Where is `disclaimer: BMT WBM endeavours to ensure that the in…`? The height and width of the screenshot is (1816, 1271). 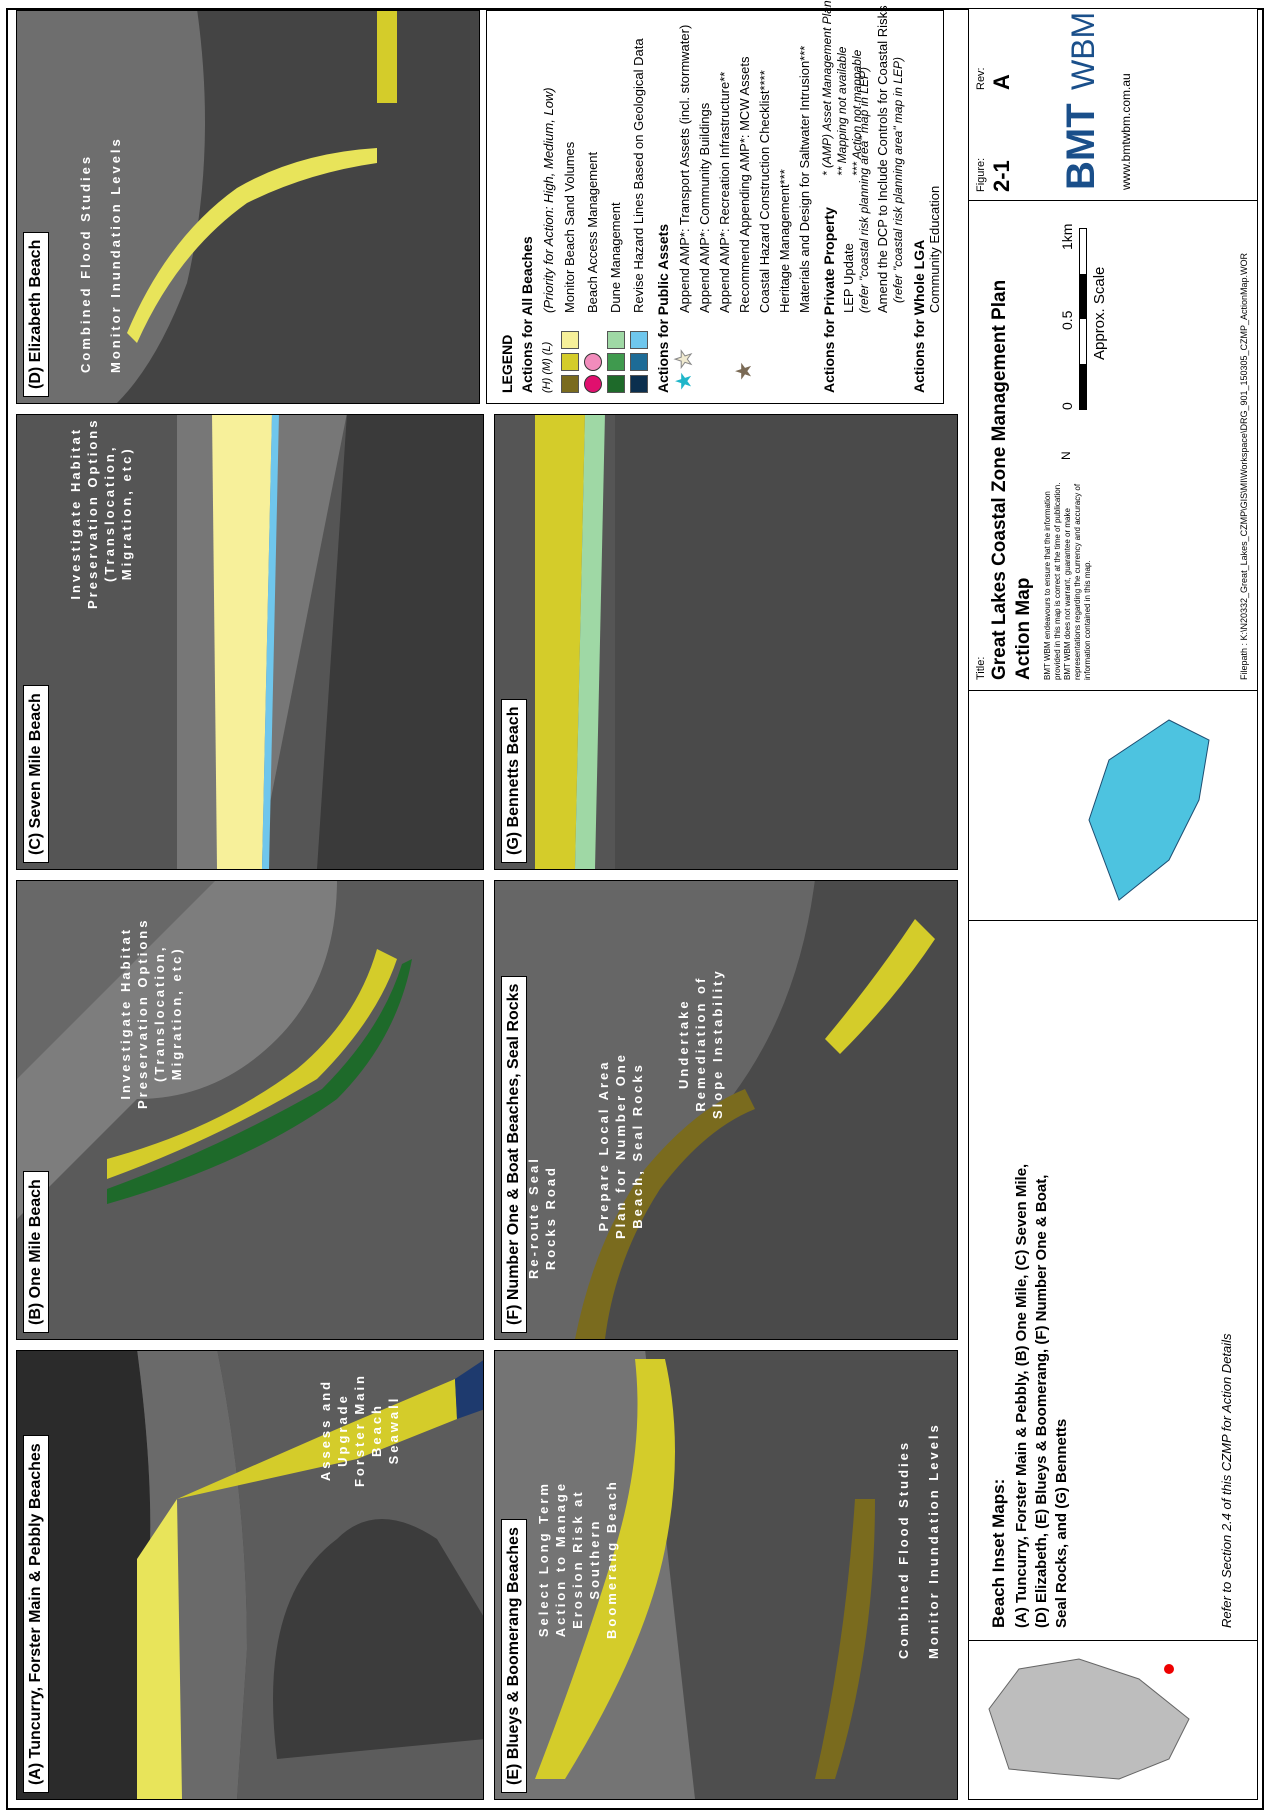 disclaimer: BMT WBM endeavours to ensure that the in… is located at coordinates (1067, 581).